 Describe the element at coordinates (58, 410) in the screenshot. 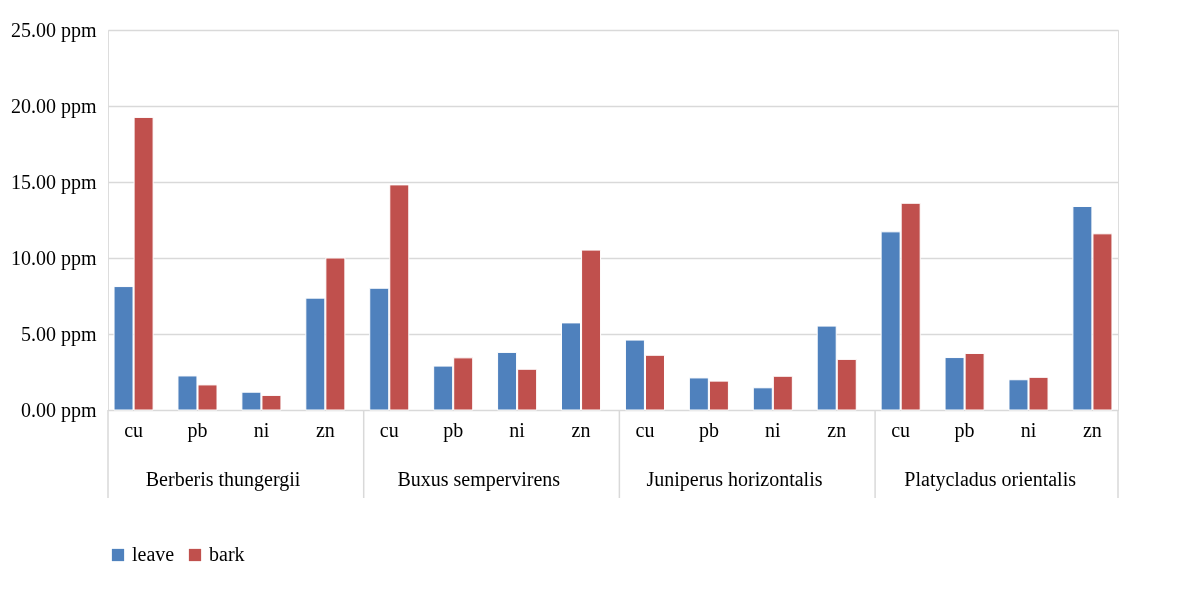

I see `y-tick-label: 0.00 ppm` at that location.